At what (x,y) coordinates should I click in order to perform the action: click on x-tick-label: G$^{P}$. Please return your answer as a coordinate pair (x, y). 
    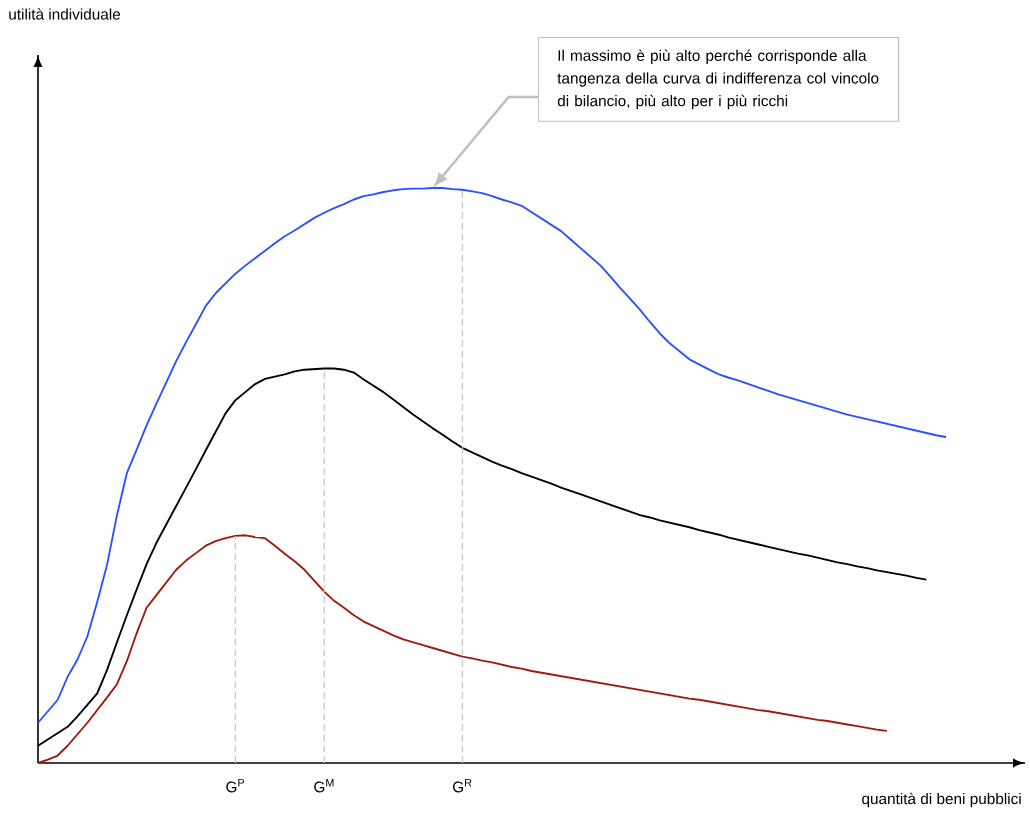
    Looking at the image, I should click on (235, 786).